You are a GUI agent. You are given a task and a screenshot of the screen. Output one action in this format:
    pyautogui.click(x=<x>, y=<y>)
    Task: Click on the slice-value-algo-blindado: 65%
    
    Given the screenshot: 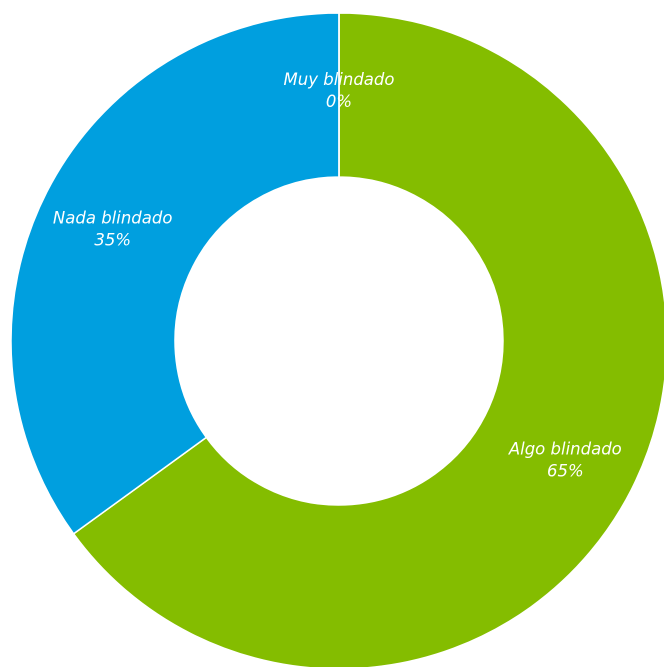 What is the action you would take?
    pyautogui.click(x=565, y=470)
    